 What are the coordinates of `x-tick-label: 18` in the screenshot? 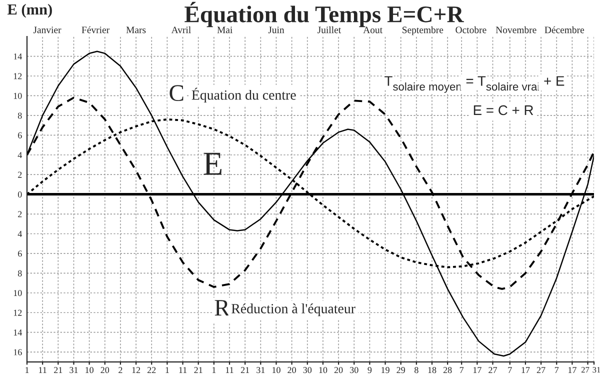 It's located at (432, 370).